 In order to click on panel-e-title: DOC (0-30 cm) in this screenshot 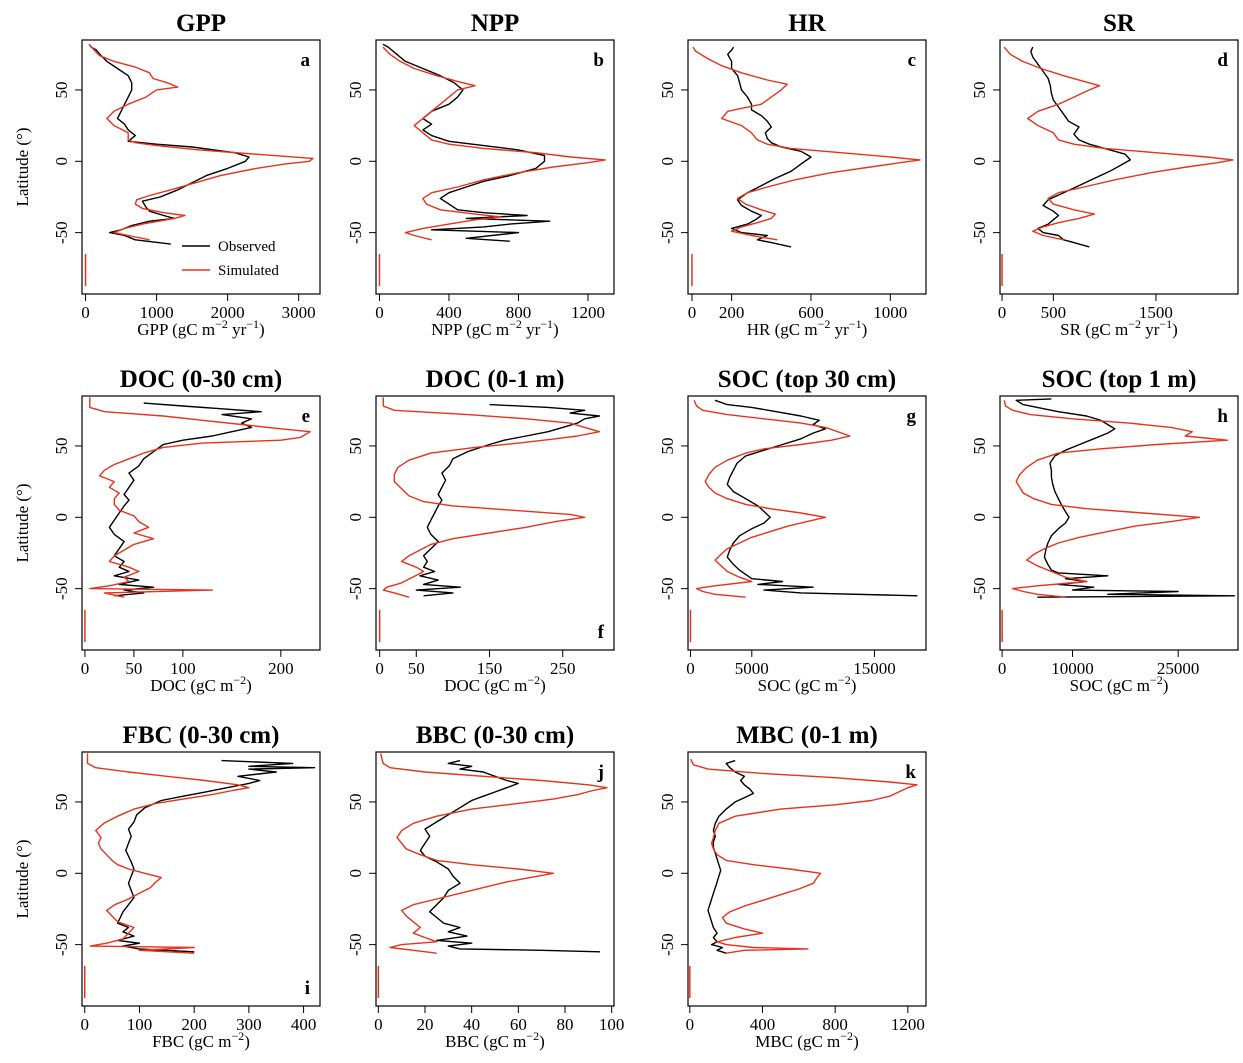, I will do `click(201, 379)`.